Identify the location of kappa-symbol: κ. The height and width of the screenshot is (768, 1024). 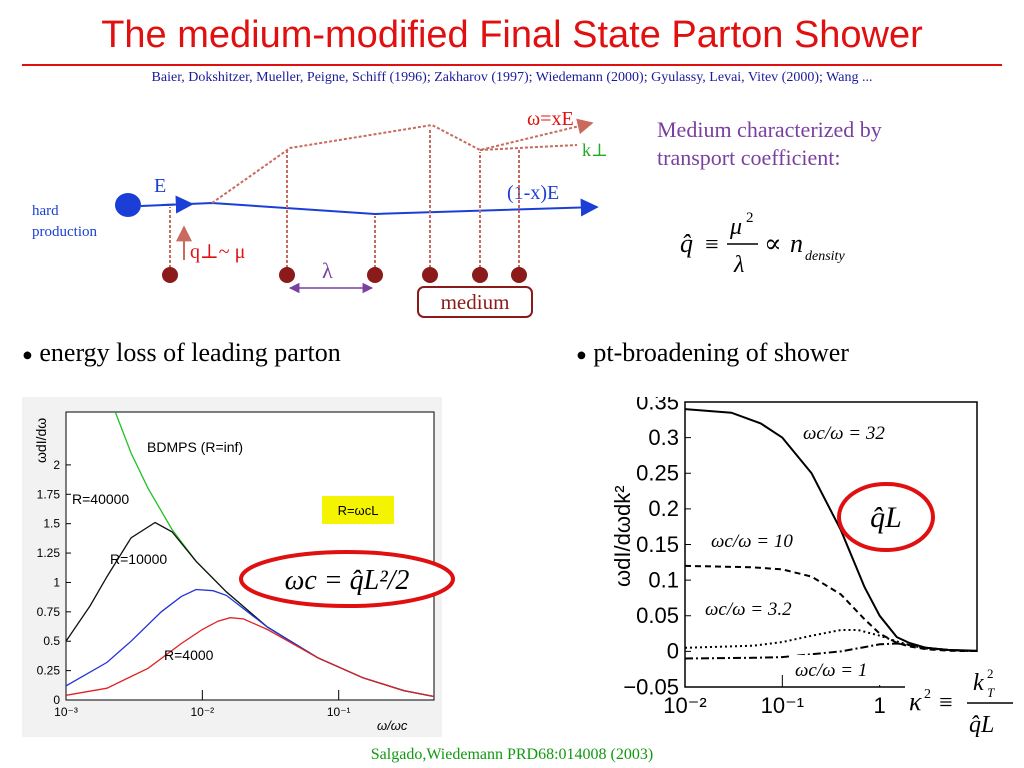
(915, 701).